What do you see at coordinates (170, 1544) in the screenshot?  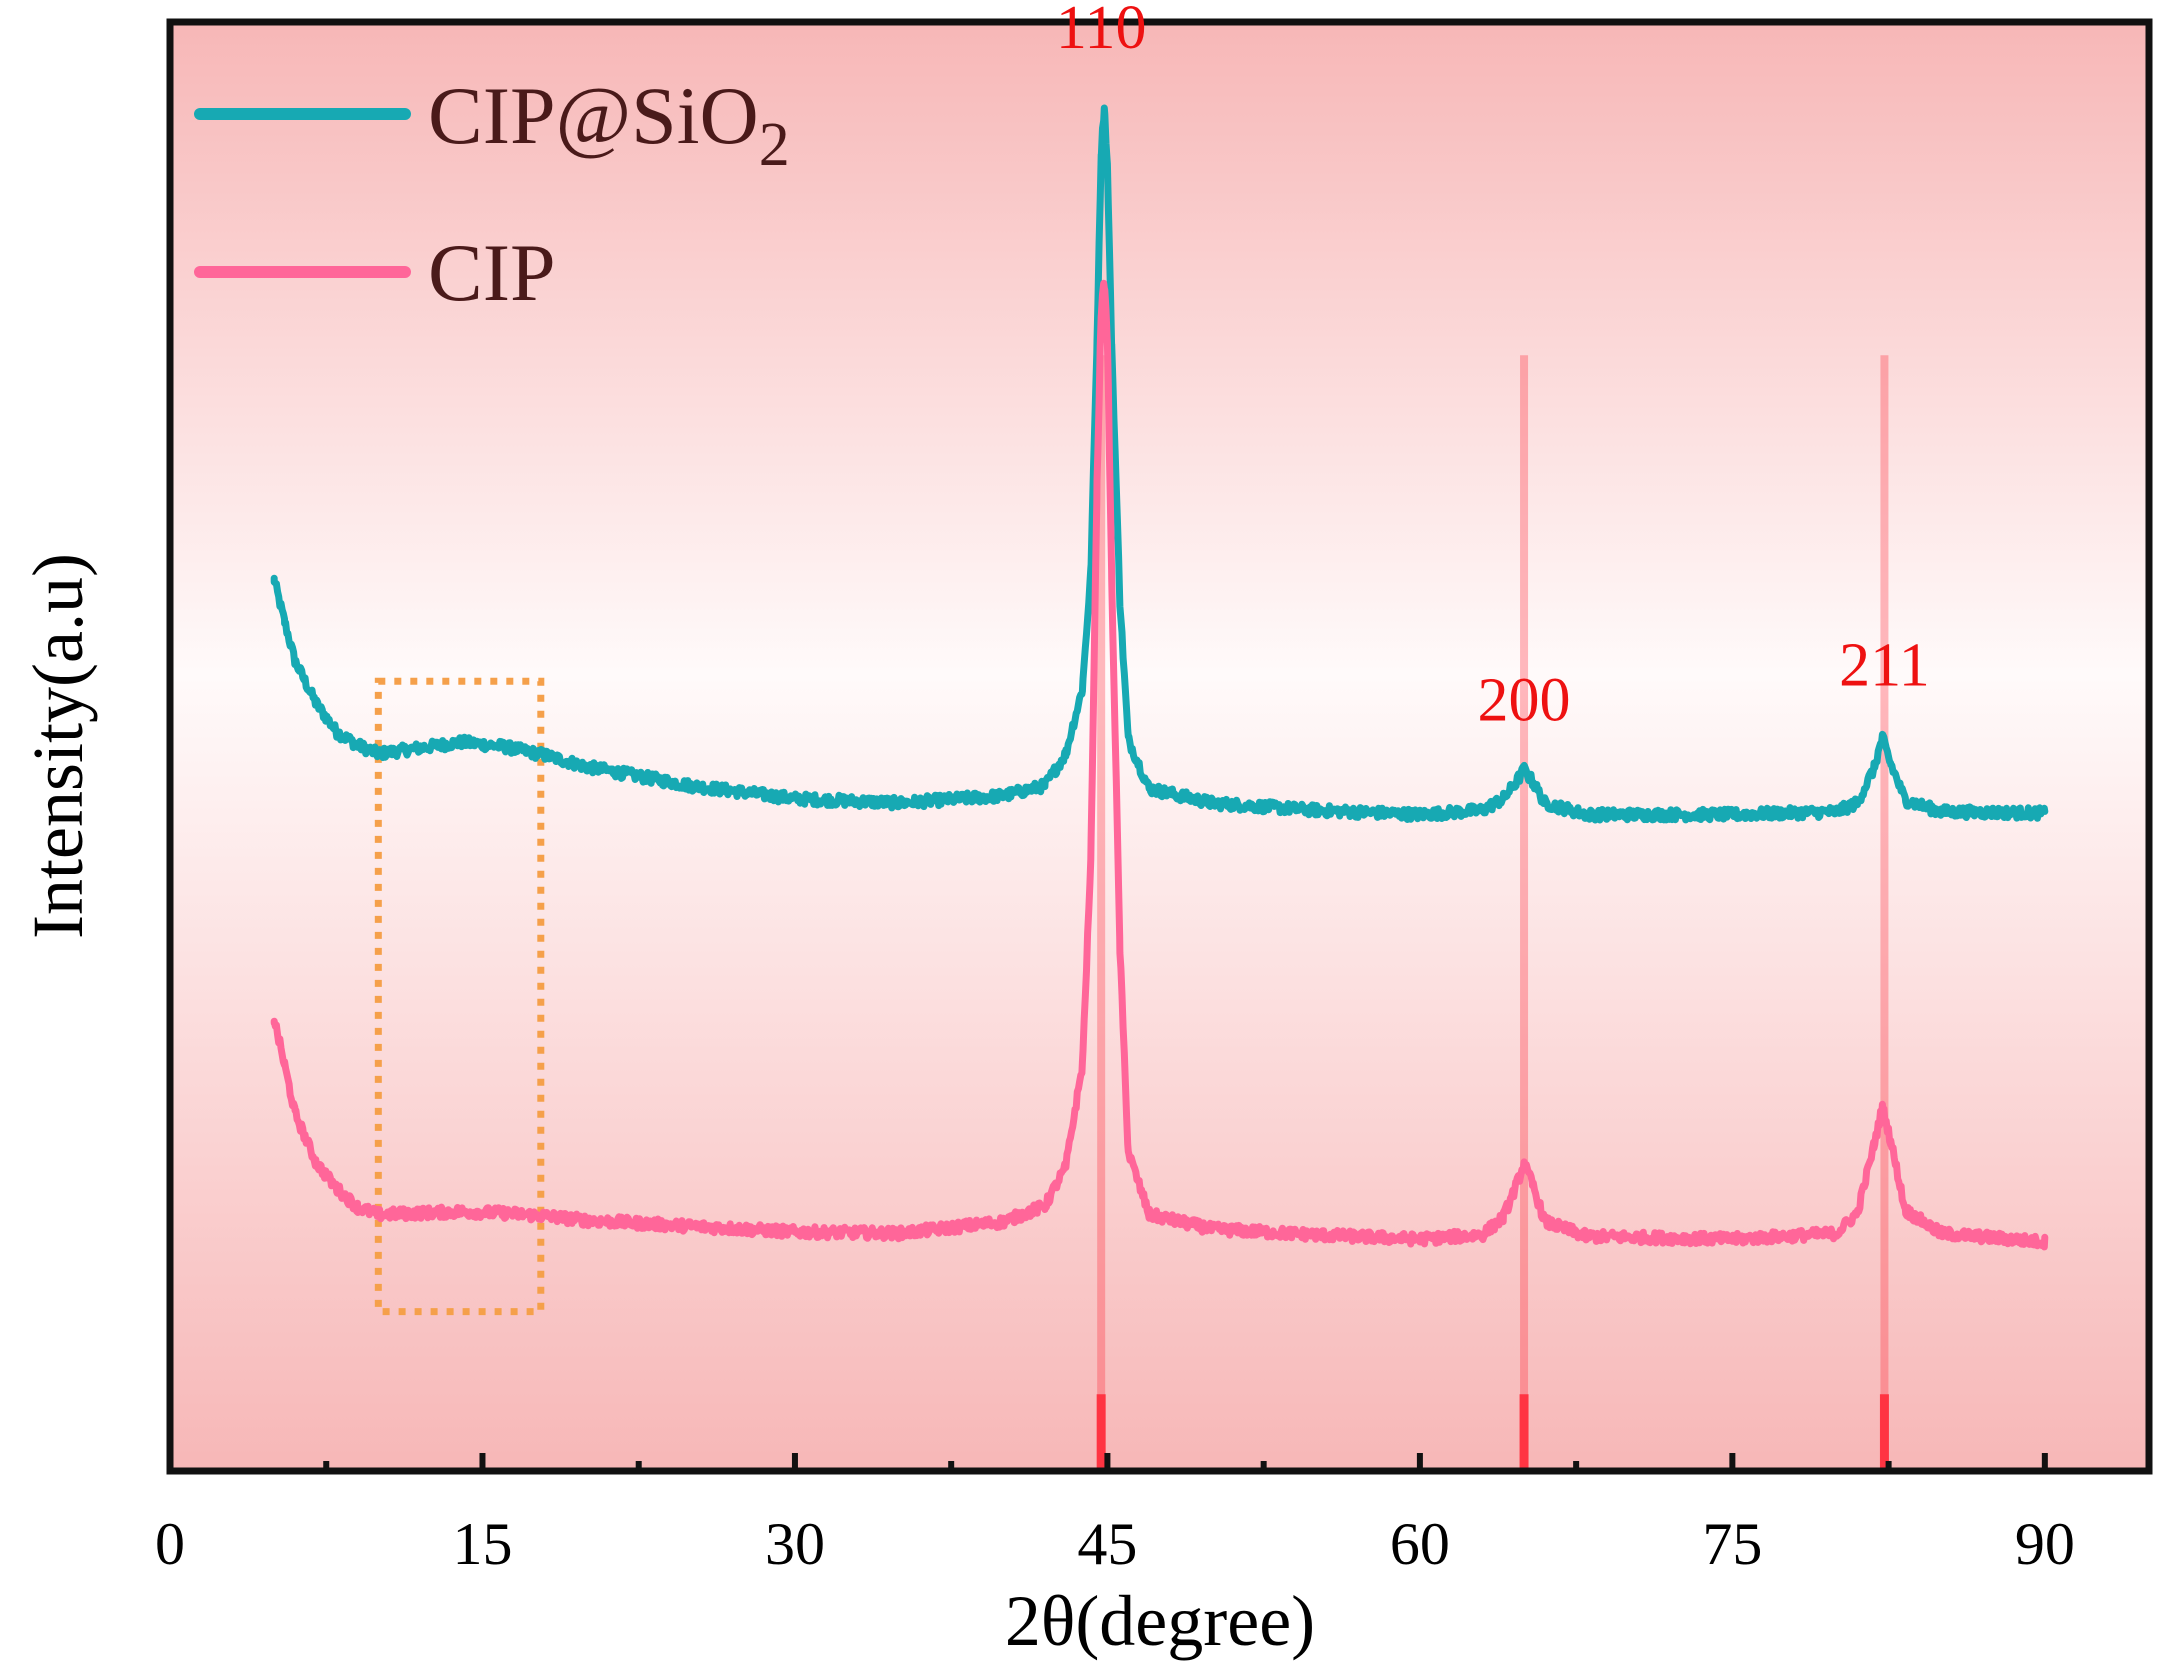 I see `x-tick-label-0: 0` at bounding box center [170, 1544].